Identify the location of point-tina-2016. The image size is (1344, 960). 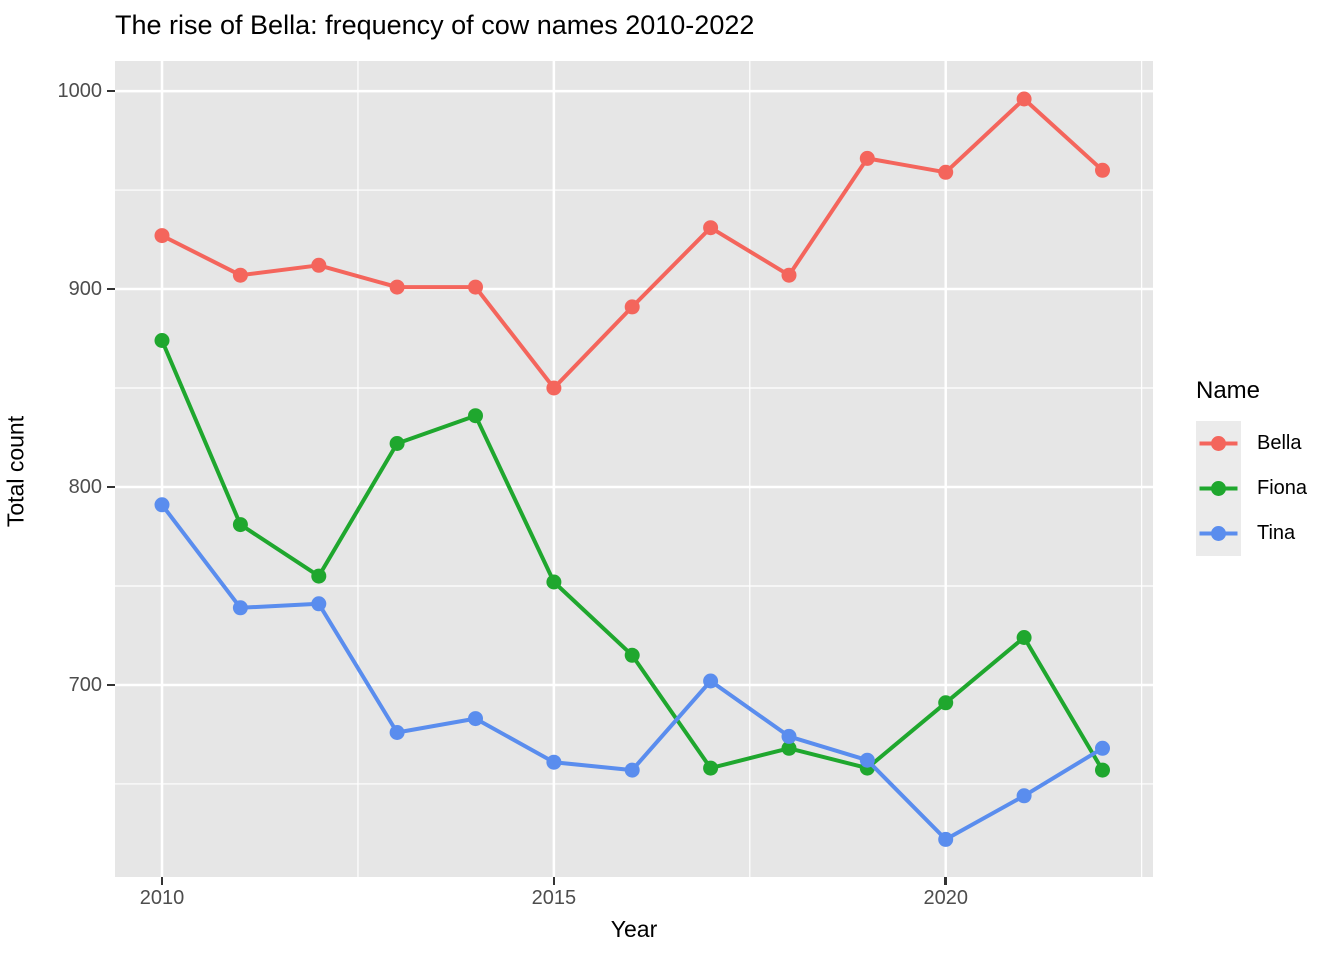
(632, 770).